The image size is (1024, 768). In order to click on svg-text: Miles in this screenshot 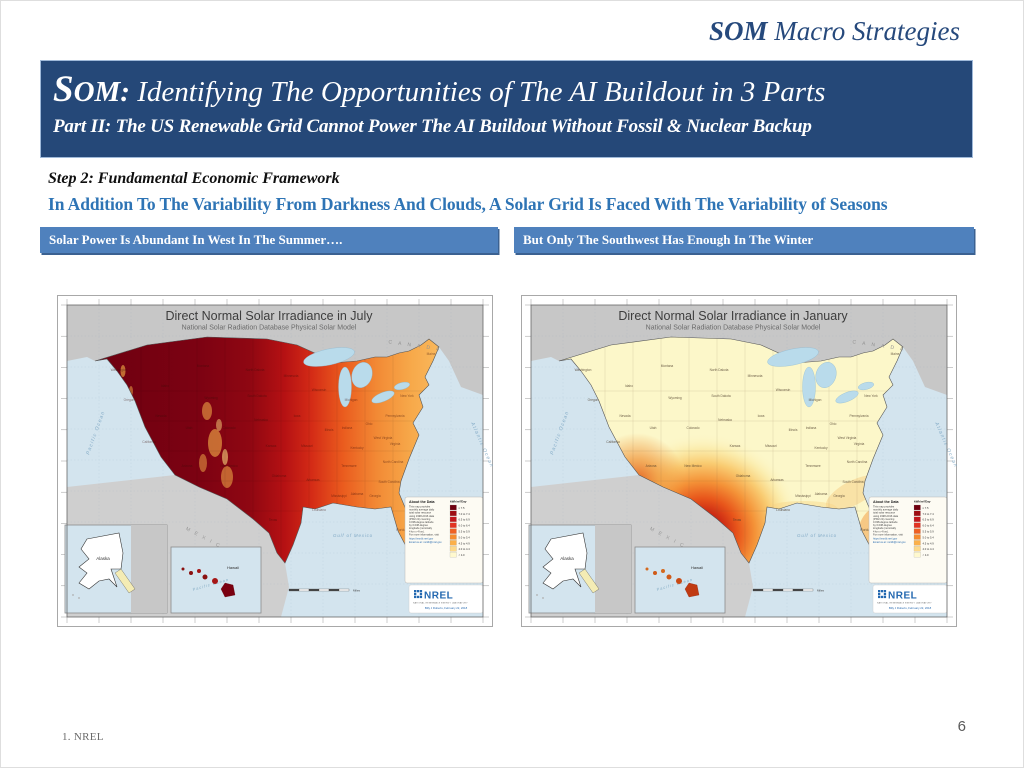, I will do `click(357, 591)`.